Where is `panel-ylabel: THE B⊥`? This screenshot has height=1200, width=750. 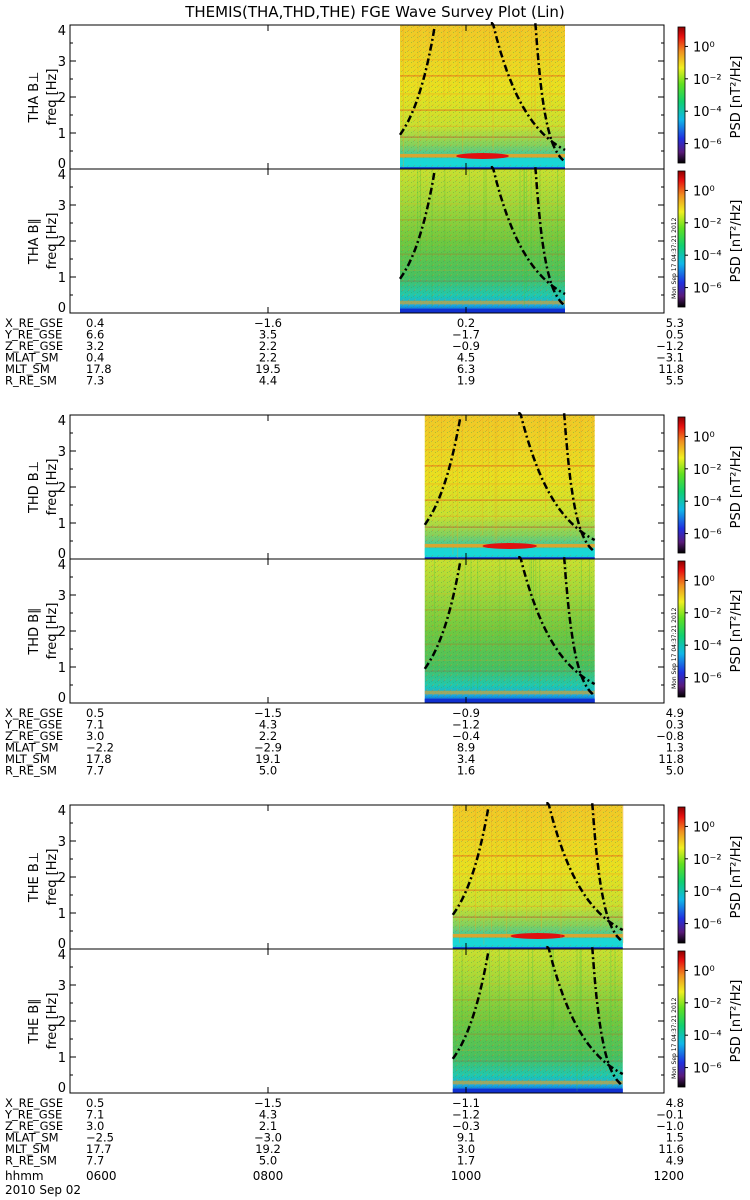
panel-ylabel: THE B⊥ is located at coordinates (34, 877).